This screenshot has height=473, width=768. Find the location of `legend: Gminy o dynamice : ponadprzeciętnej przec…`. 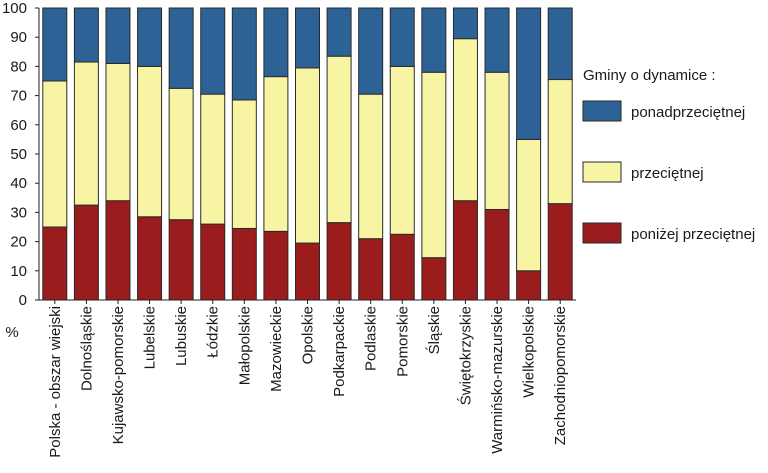

legend: Gminy o dynamice : ponadprzeciętnej przec… is located at coordinates (668, 155).